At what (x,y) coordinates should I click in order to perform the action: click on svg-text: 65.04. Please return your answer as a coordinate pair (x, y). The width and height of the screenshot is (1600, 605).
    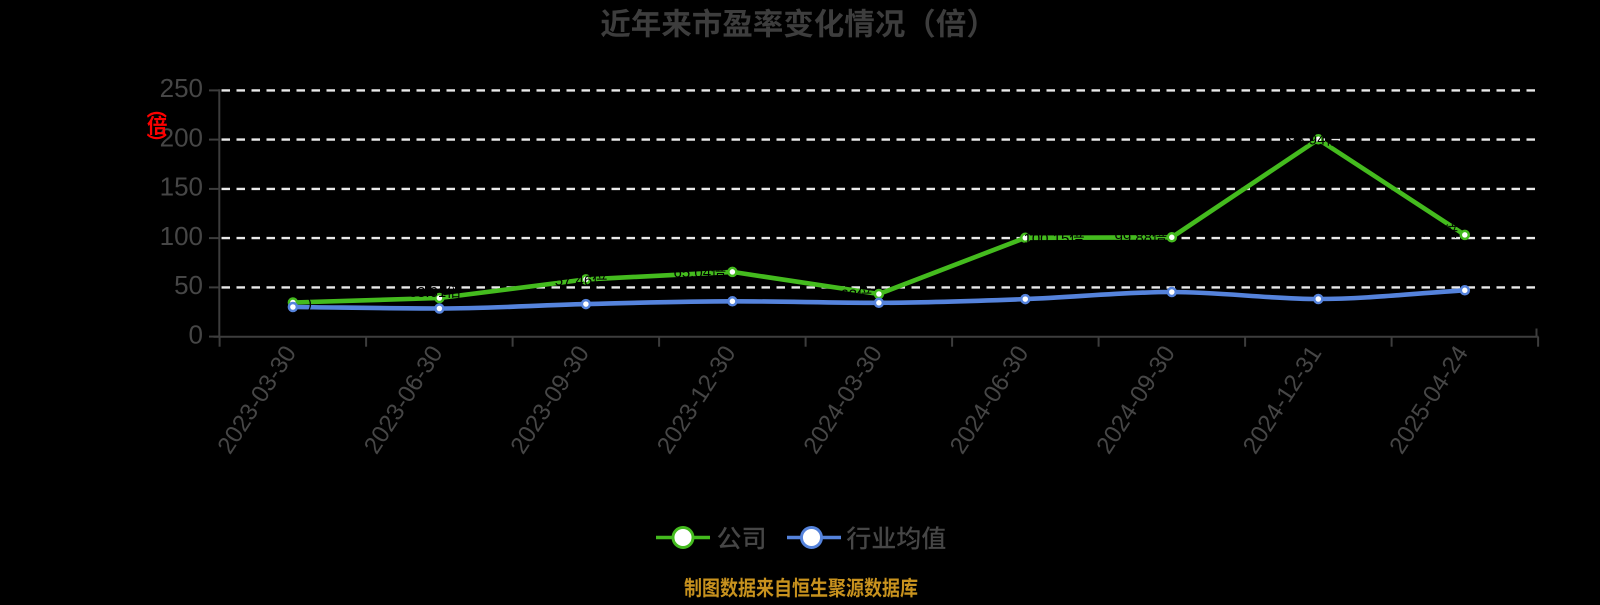
    Looking at the image, I should click on (693, 272).